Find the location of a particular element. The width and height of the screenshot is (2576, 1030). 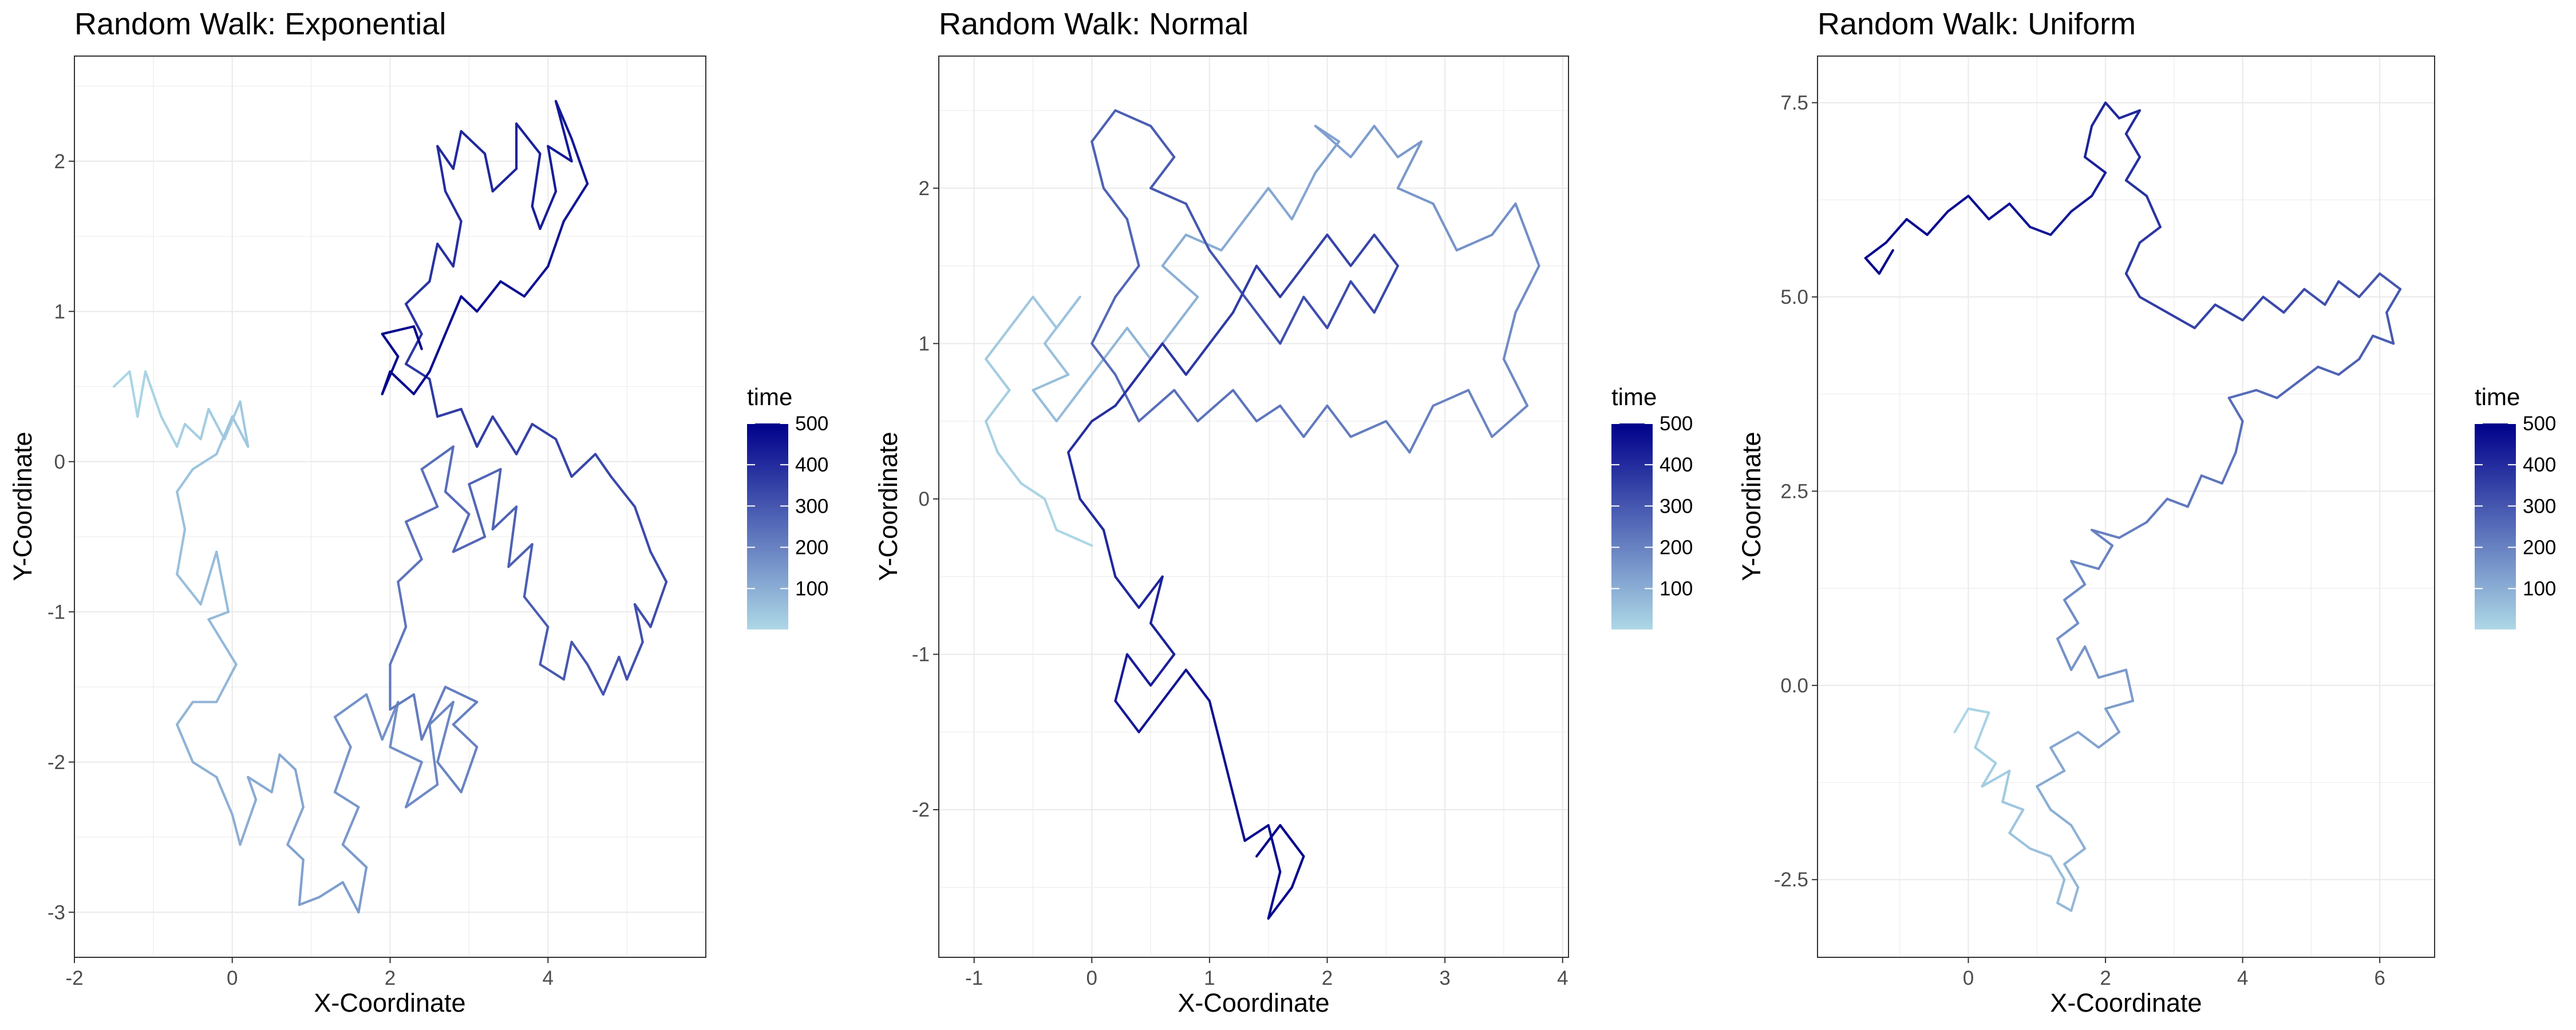

legend-colorbar-exponential is located at coordinates (767, 526).